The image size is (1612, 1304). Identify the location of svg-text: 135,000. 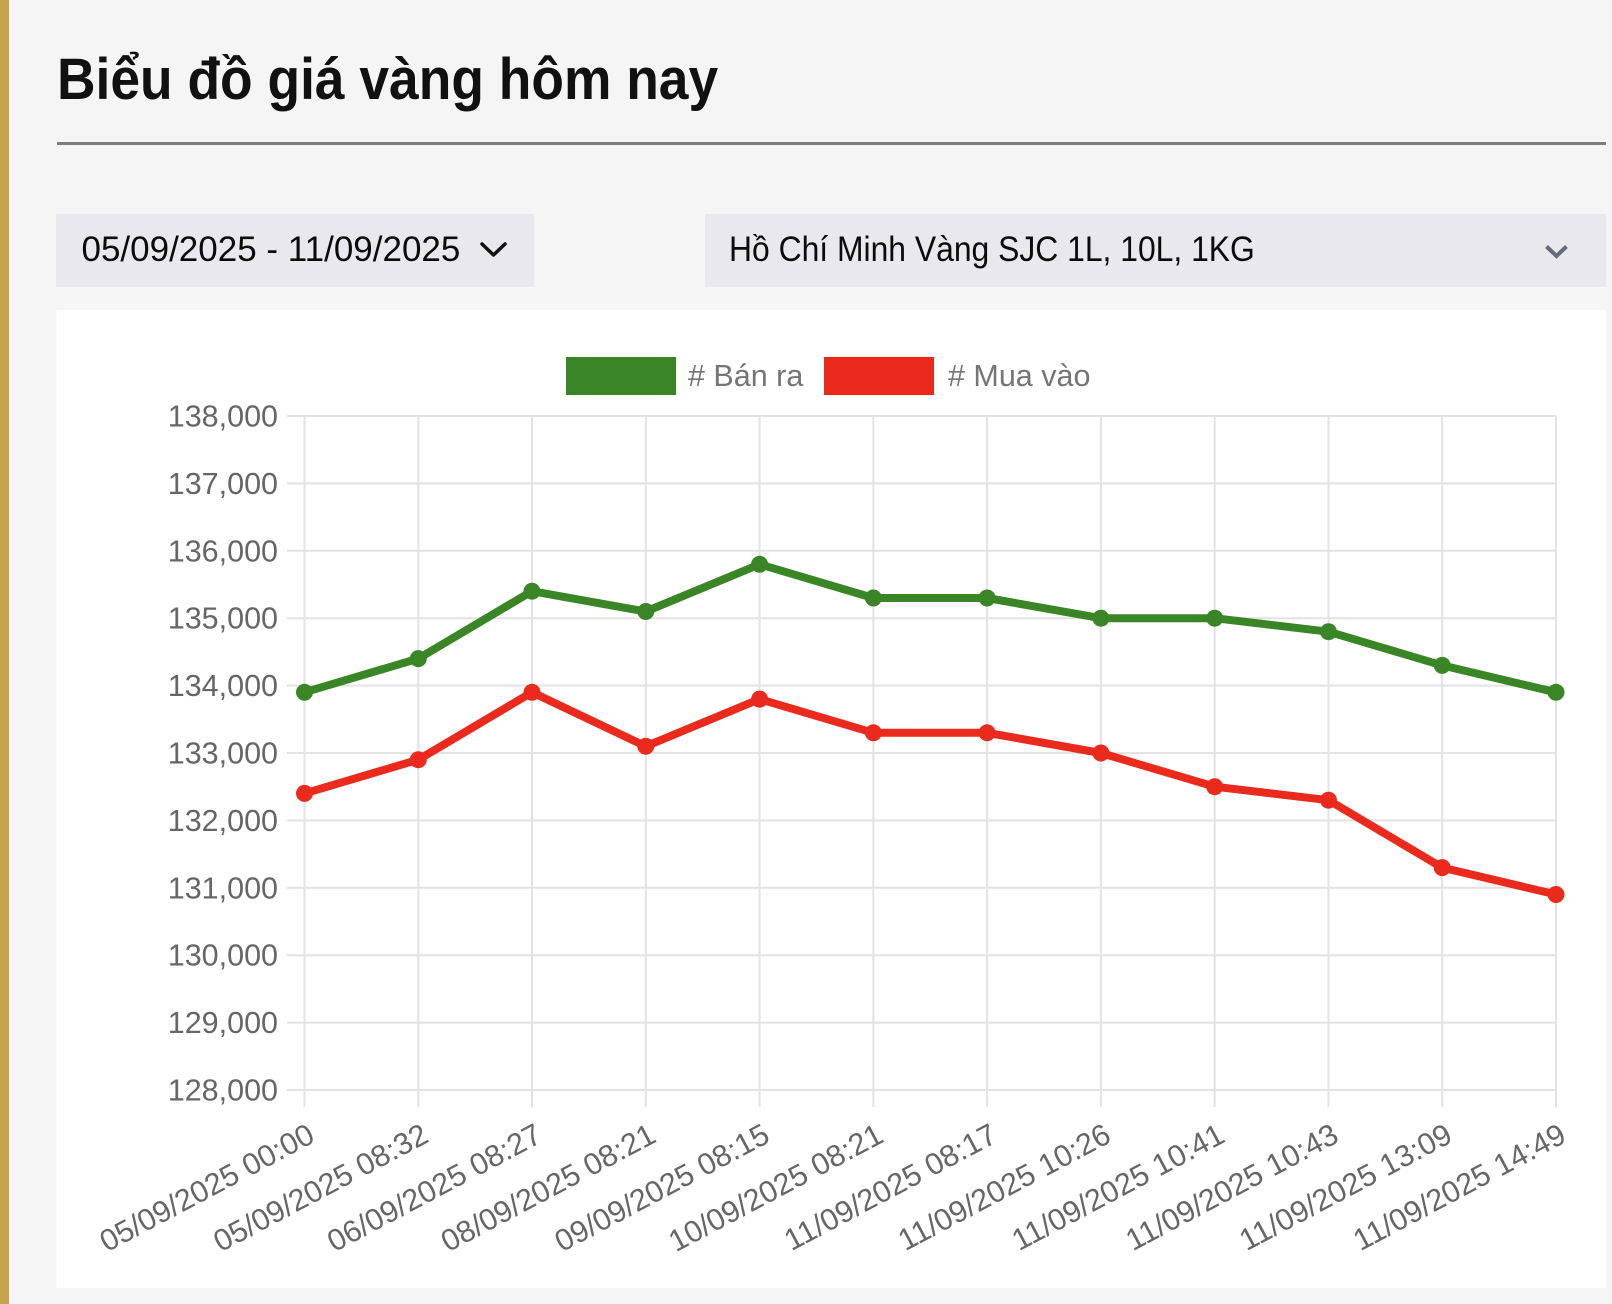
(223, 619).